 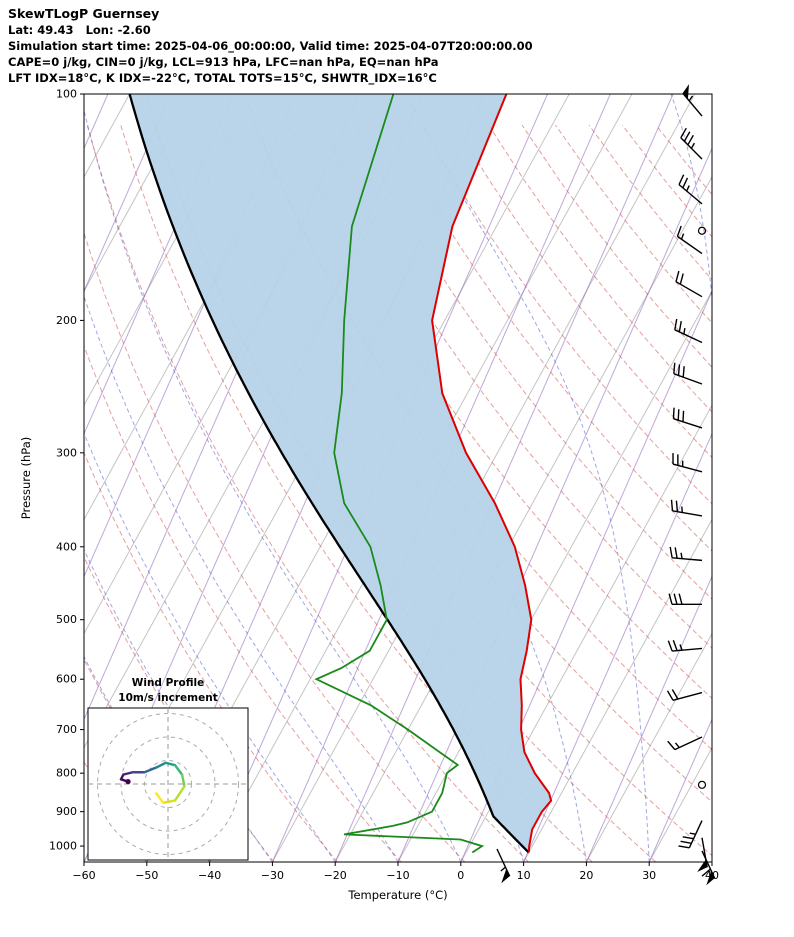 I want to click on x-tick-label: −20, so click(x=335, y=875).